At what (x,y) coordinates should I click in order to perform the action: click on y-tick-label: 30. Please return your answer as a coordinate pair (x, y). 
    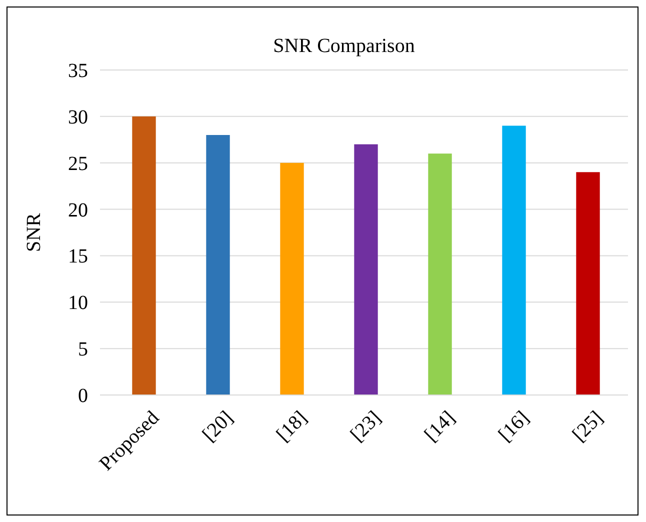
    Looking at the image, I should click on (78, 117).